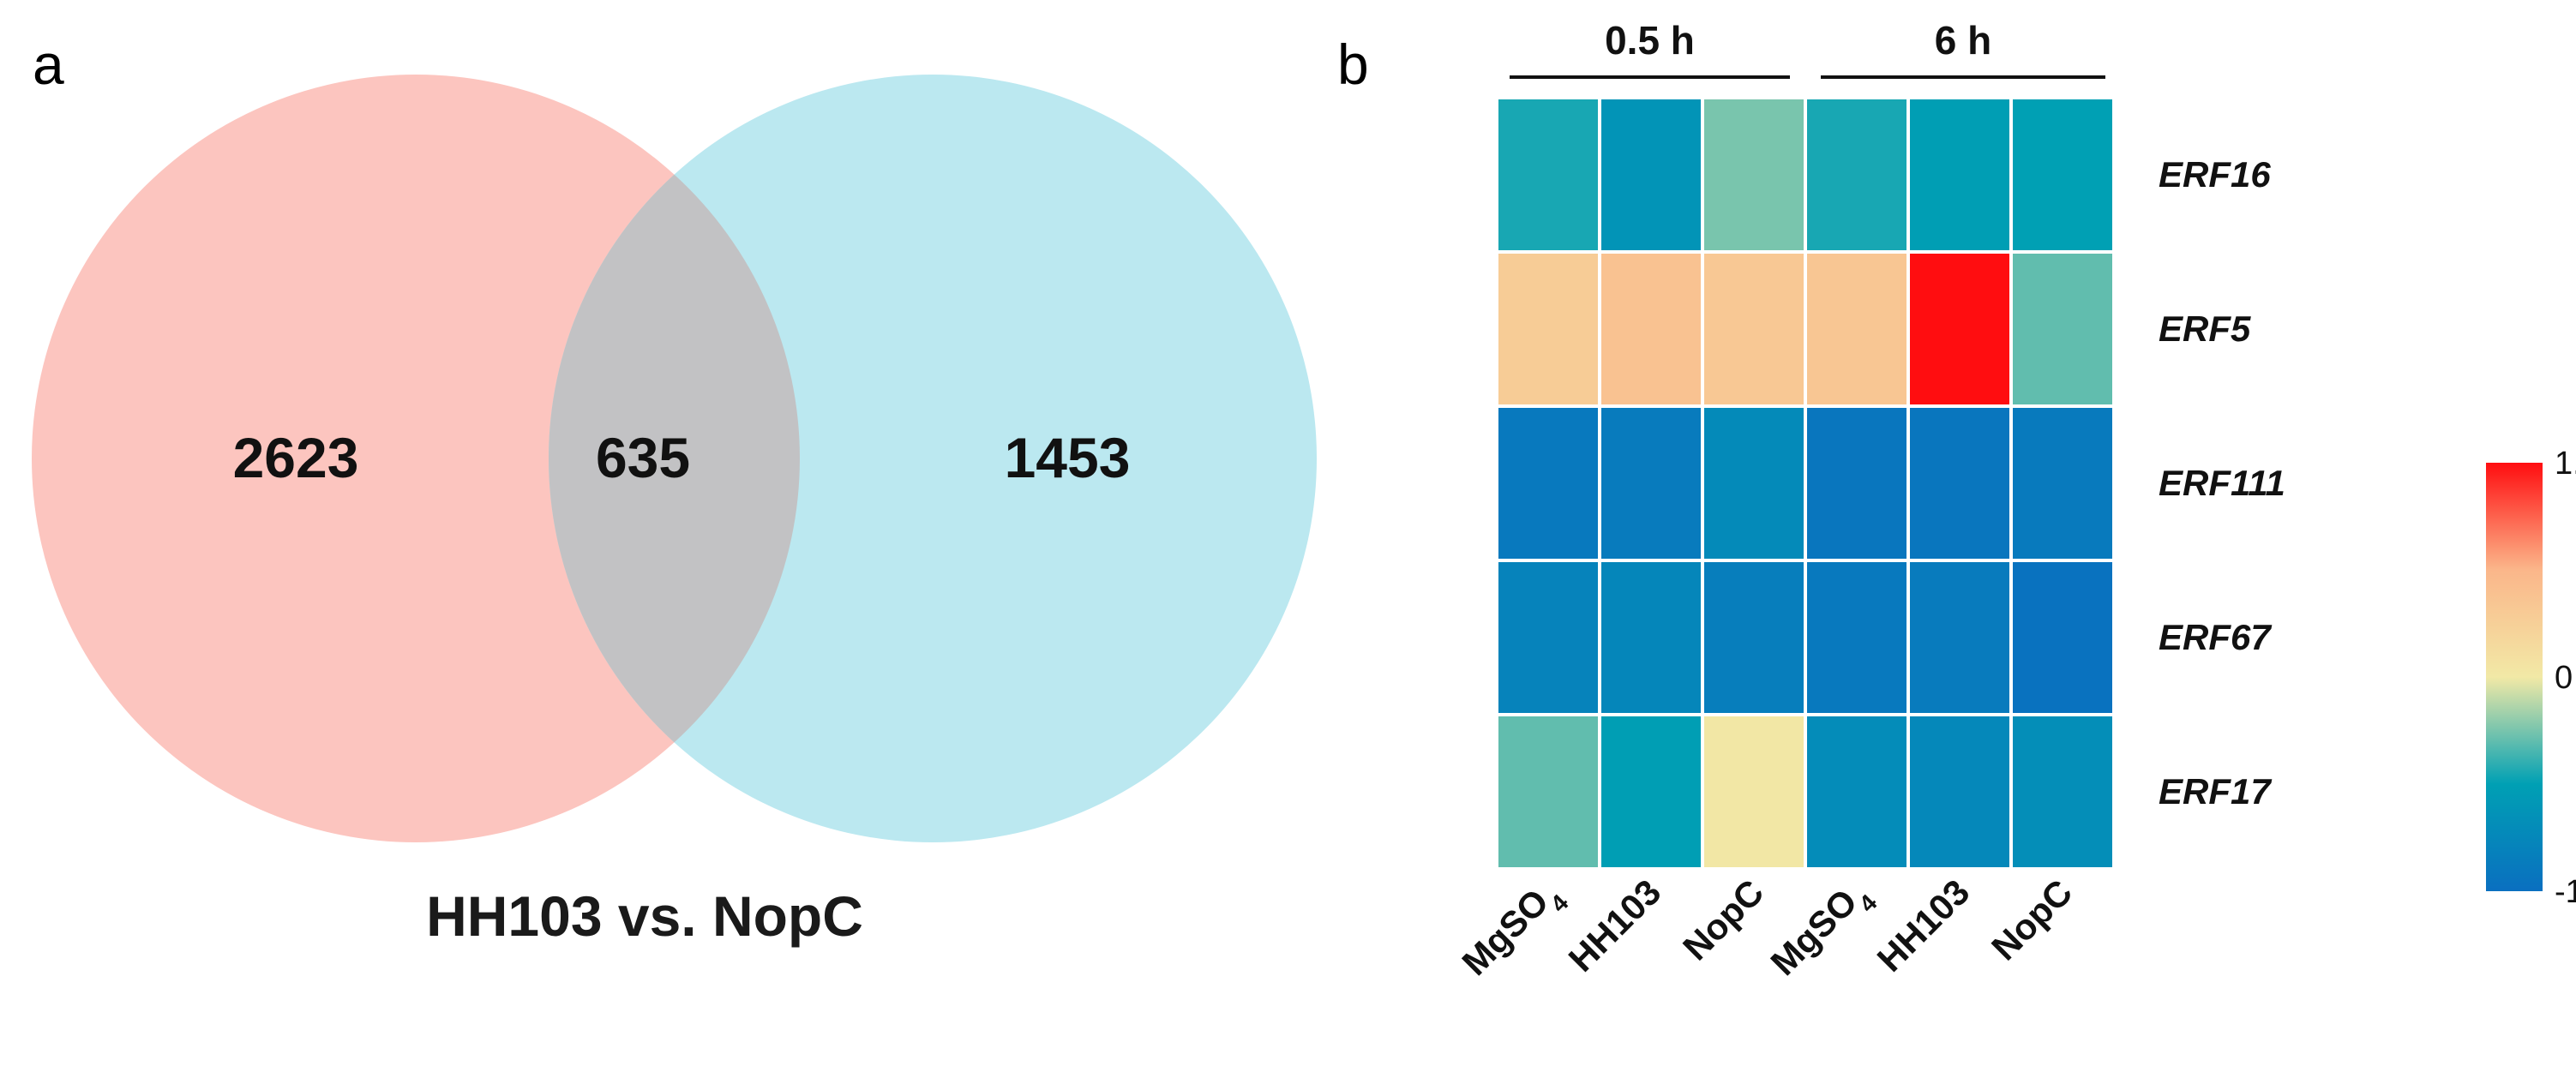 This screenshot has height=1084, width=2576. What do you see at coordinates (2514, 677) in the screenshot?
I see `legend-colorbar` at bounding box center [2514, 677].